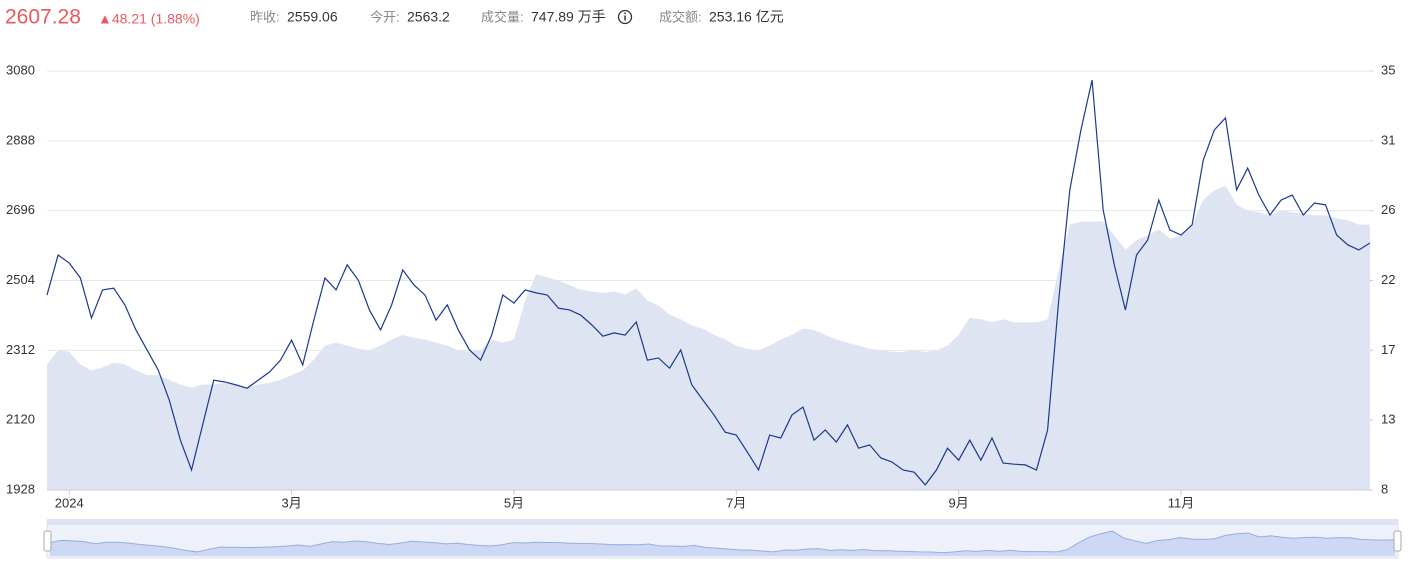 Image resolution: width=1412 pixels, height=573 pixels. Describe the element at coordinates (20, 209) in the screenshot. I see `y-tick-label: 2696` at that location.